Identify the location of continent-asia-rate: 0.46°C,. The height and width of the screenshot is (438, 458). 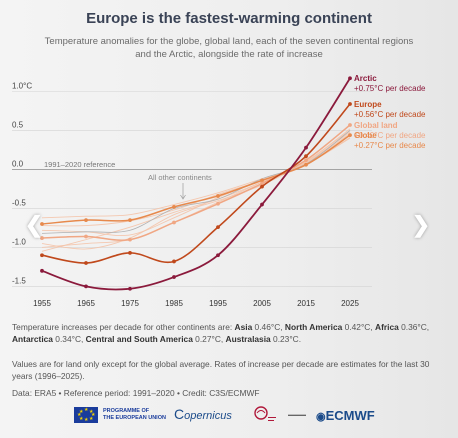
(268, 327).